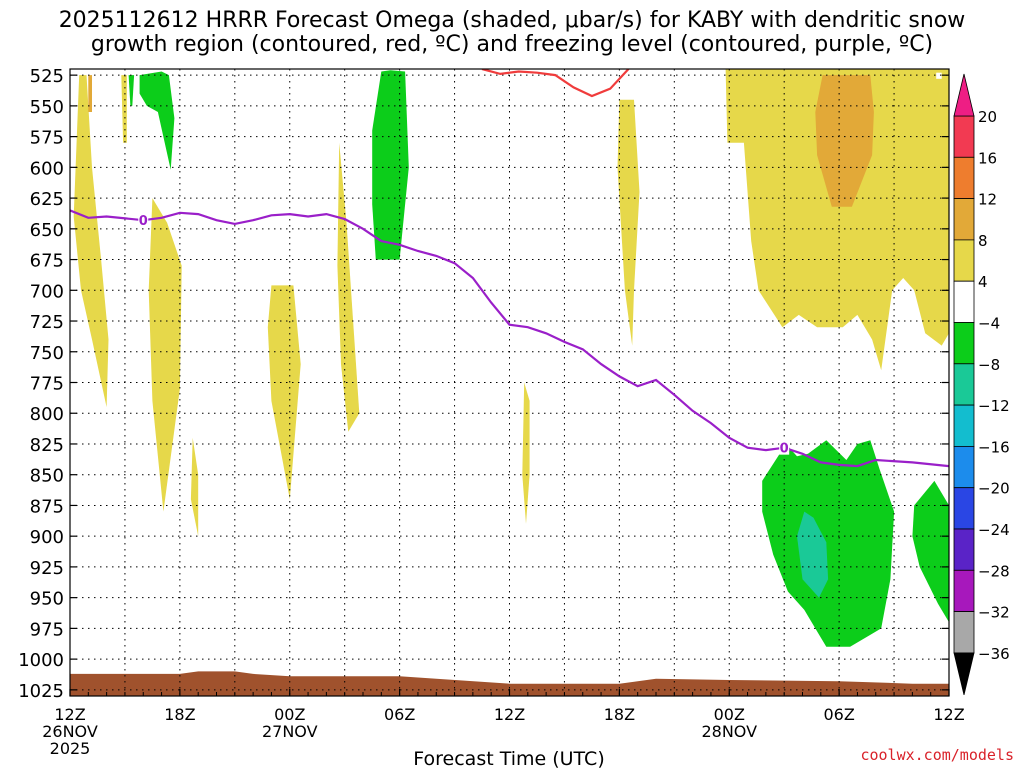  I want to click on y-tick-label-900: 900, so click(47, 537).